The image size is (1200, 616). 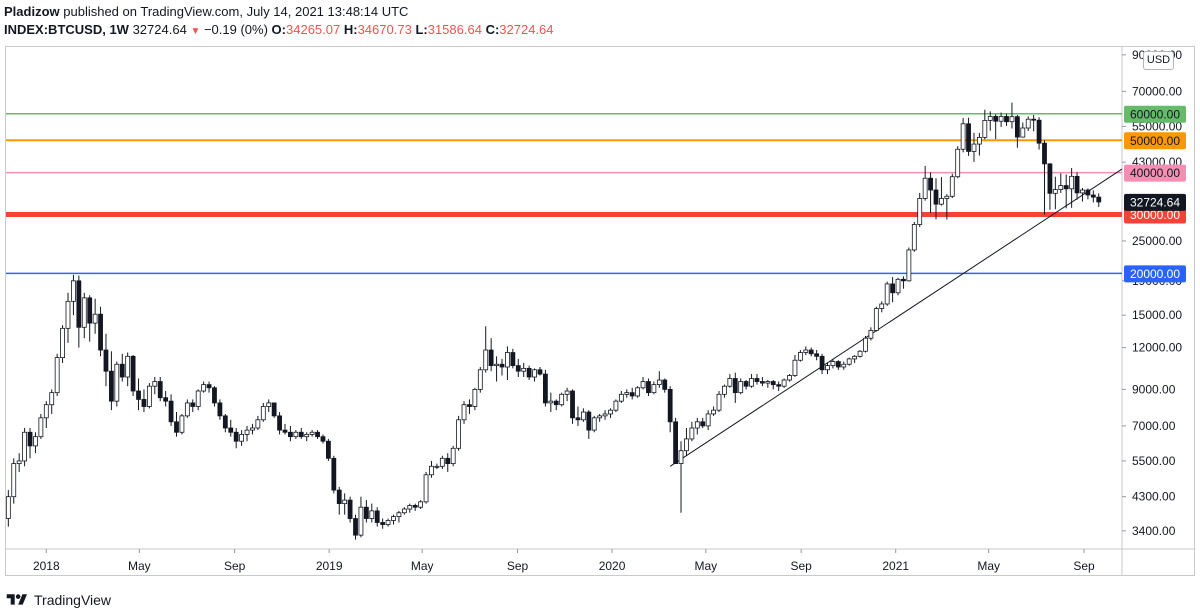 I want to click on y-tick-label: 15000.00, so click(x=1157, y=315).